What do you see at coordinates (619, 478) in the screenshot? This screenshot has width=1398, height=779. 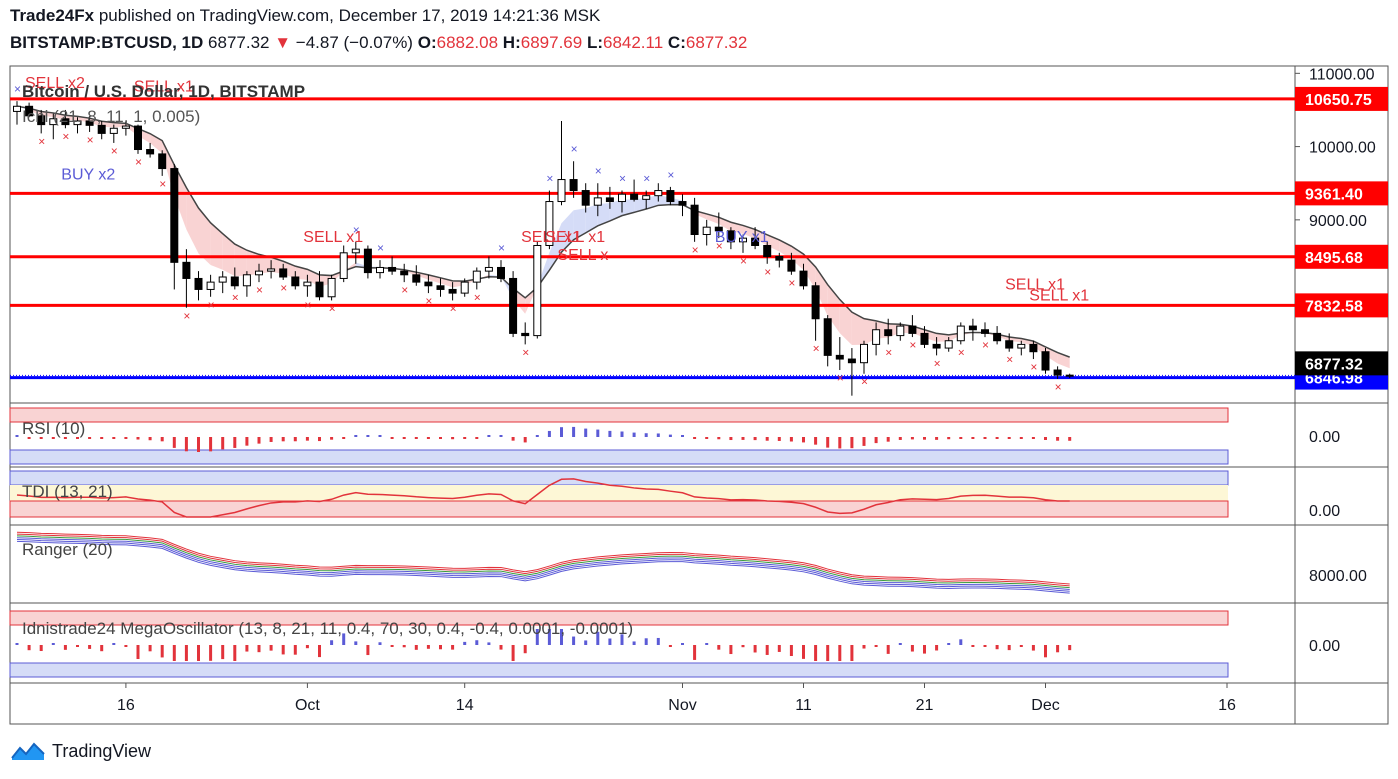 I see `tdi-upper-band` at bounding box center [619, 478].